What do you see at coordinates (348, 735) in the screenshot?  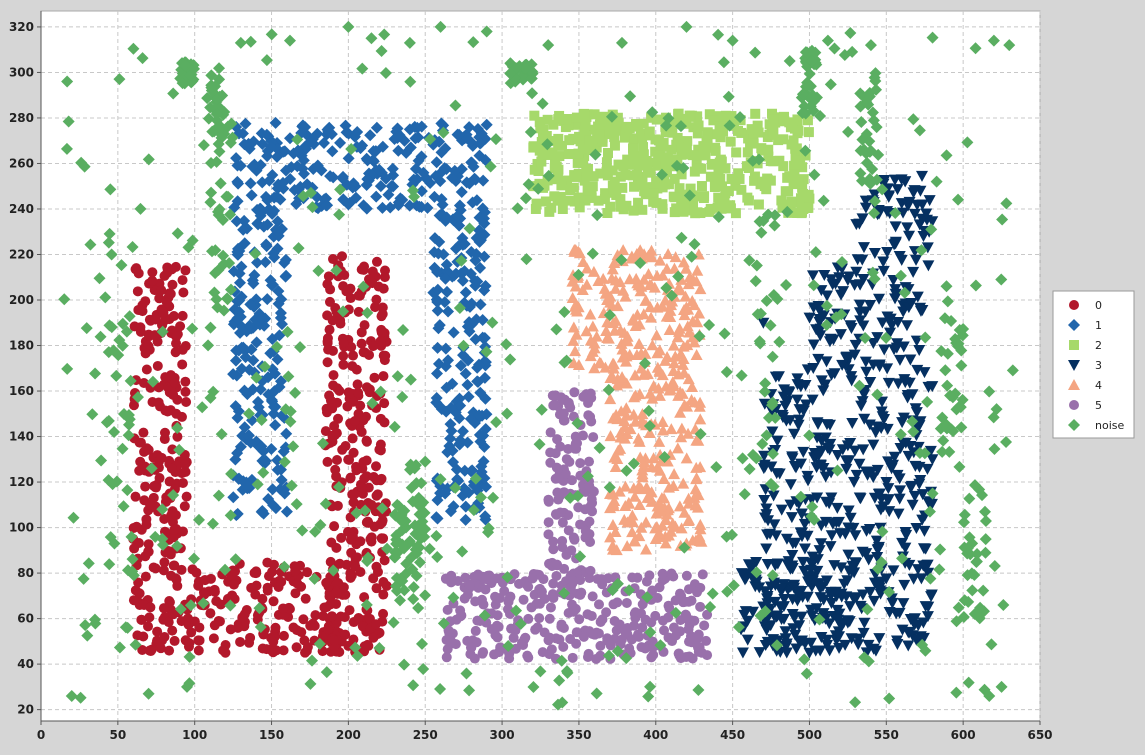 I see `x-tick-label: 200` at bounding box center [348, 735].